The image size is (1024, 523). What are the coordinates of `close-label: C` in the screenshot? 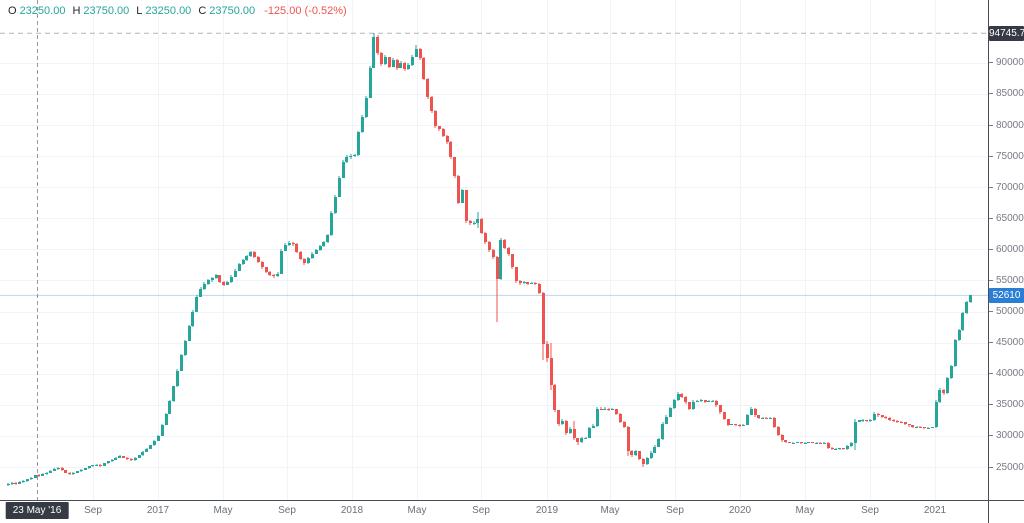 It's located at (202, 11).